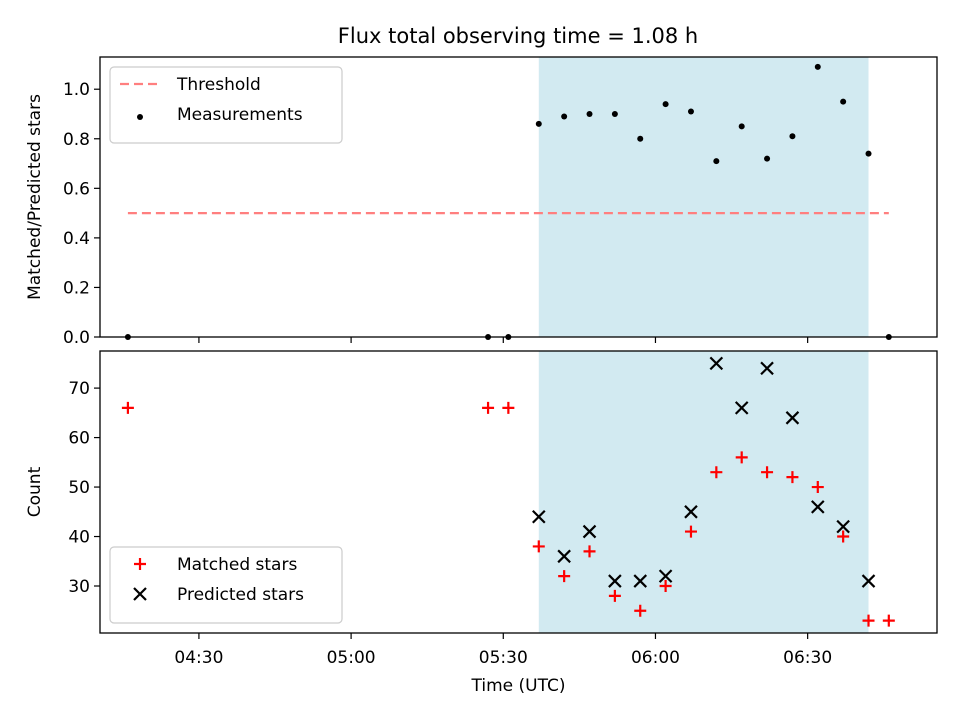  I want to click on x-tick-label: 06:30, so click(807, 658).